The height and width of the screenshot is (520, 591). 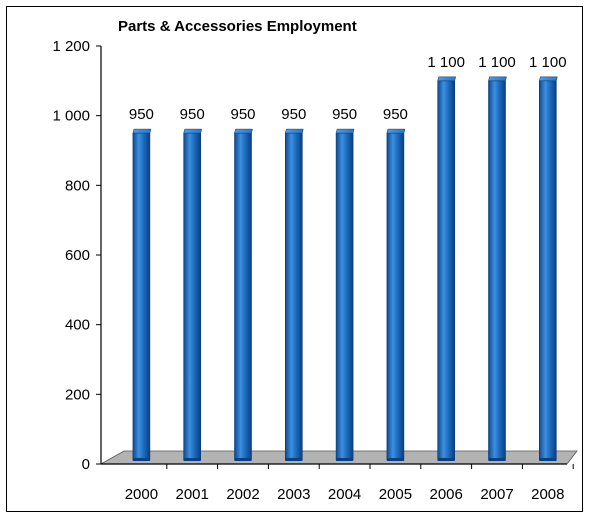 I want to click on x-axis: 2000 2001 2002 2003 2004 2005 2006 2007 2008, so click(x=349, y=483).